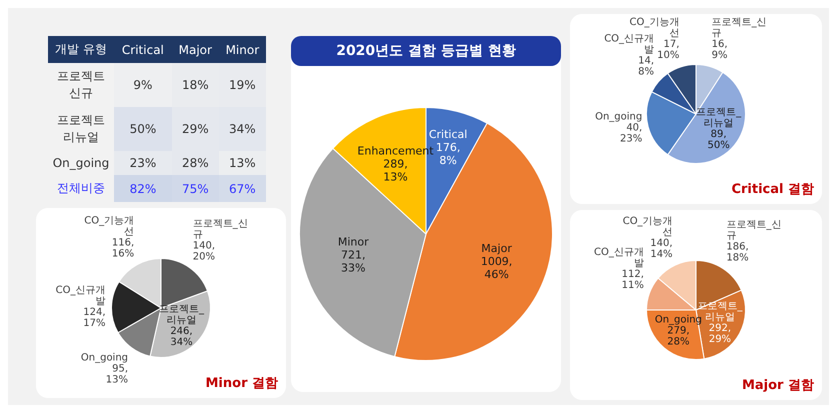 This screenshot has width=837, height=413. I want to click on y-tick-label: 프로젝트 신규, so click(81, 85).